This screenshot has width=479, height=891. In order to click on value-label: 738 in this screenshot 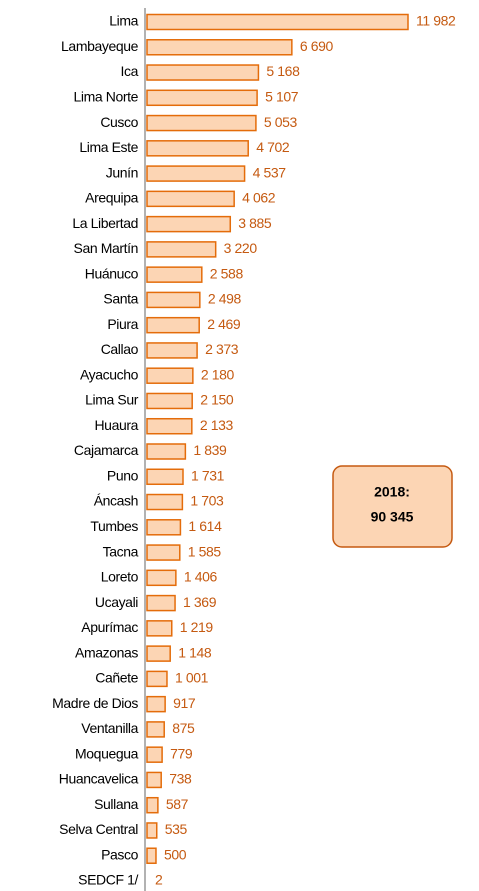, I will do `click(180, 779)`.